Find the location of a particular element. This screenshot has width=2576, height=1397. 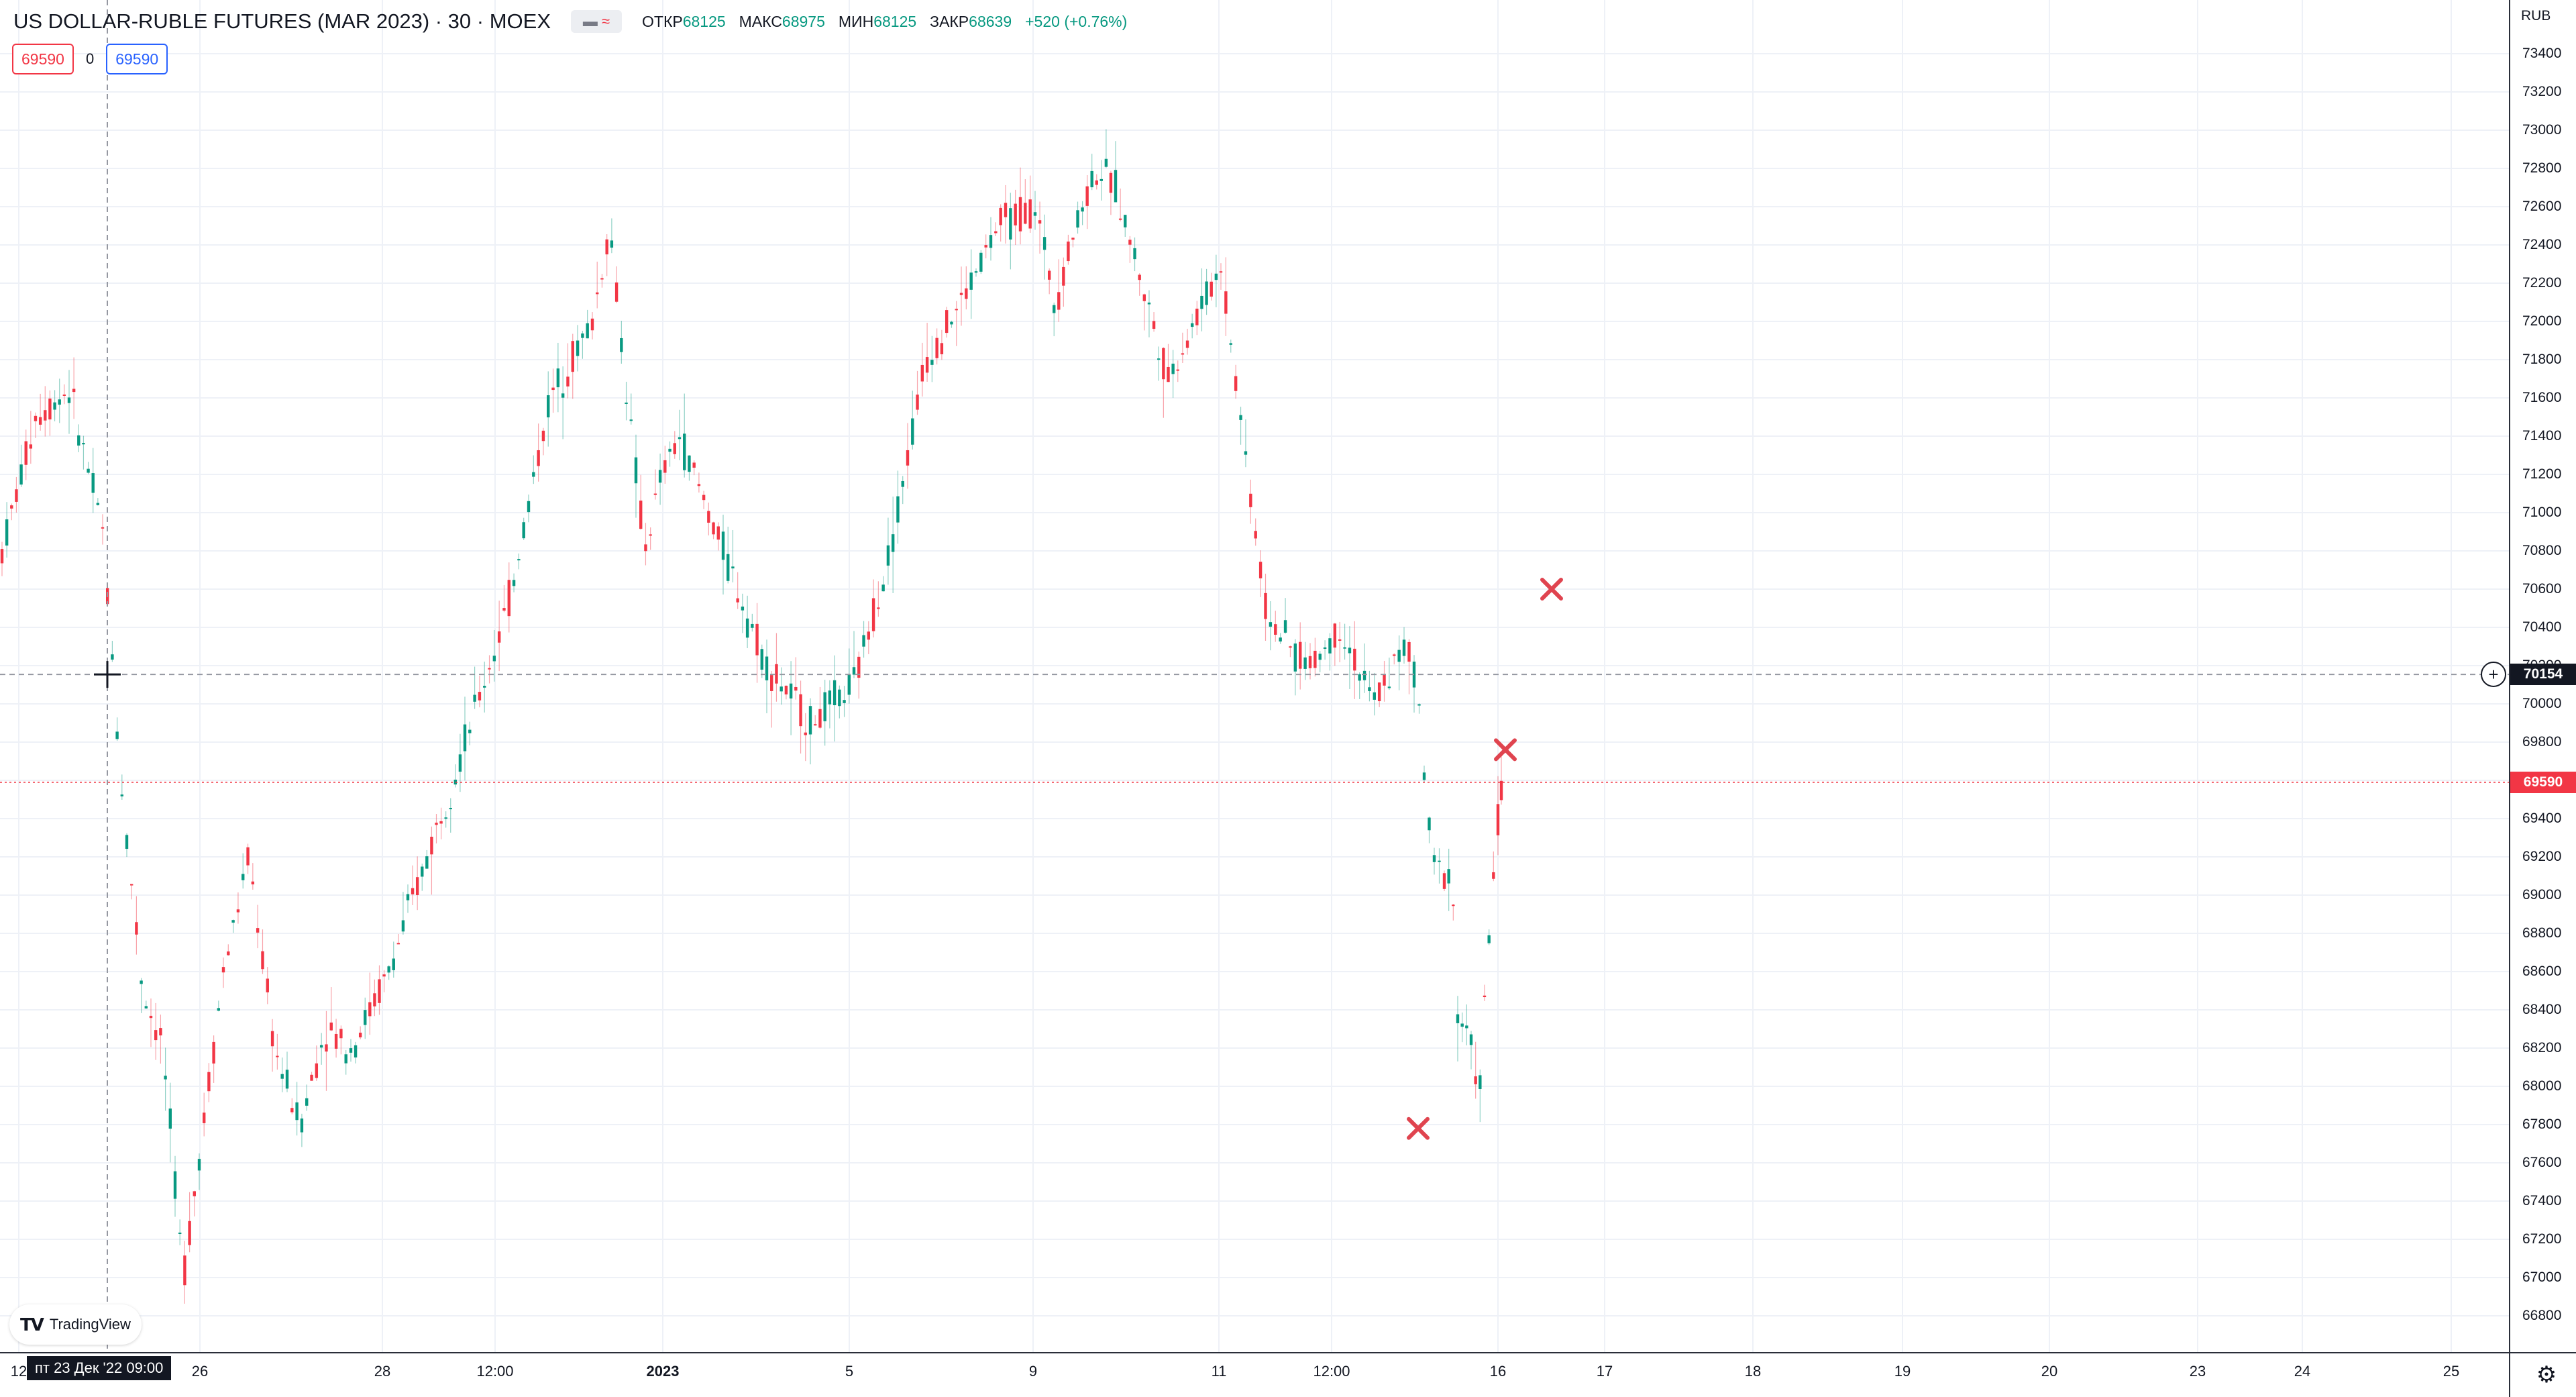

last-price-label: 69590 is located at coordinates (2543, 782).